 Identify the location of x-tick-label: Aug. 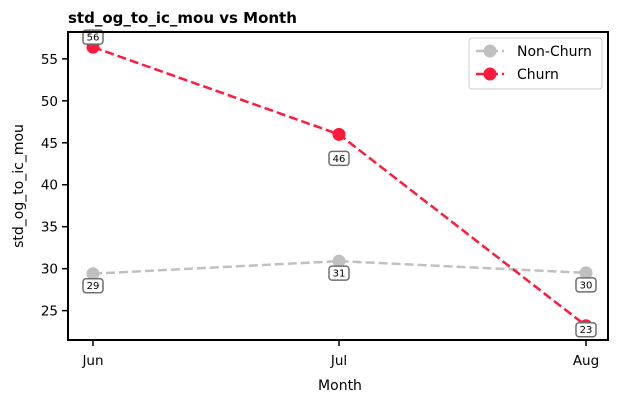
(586, 361).